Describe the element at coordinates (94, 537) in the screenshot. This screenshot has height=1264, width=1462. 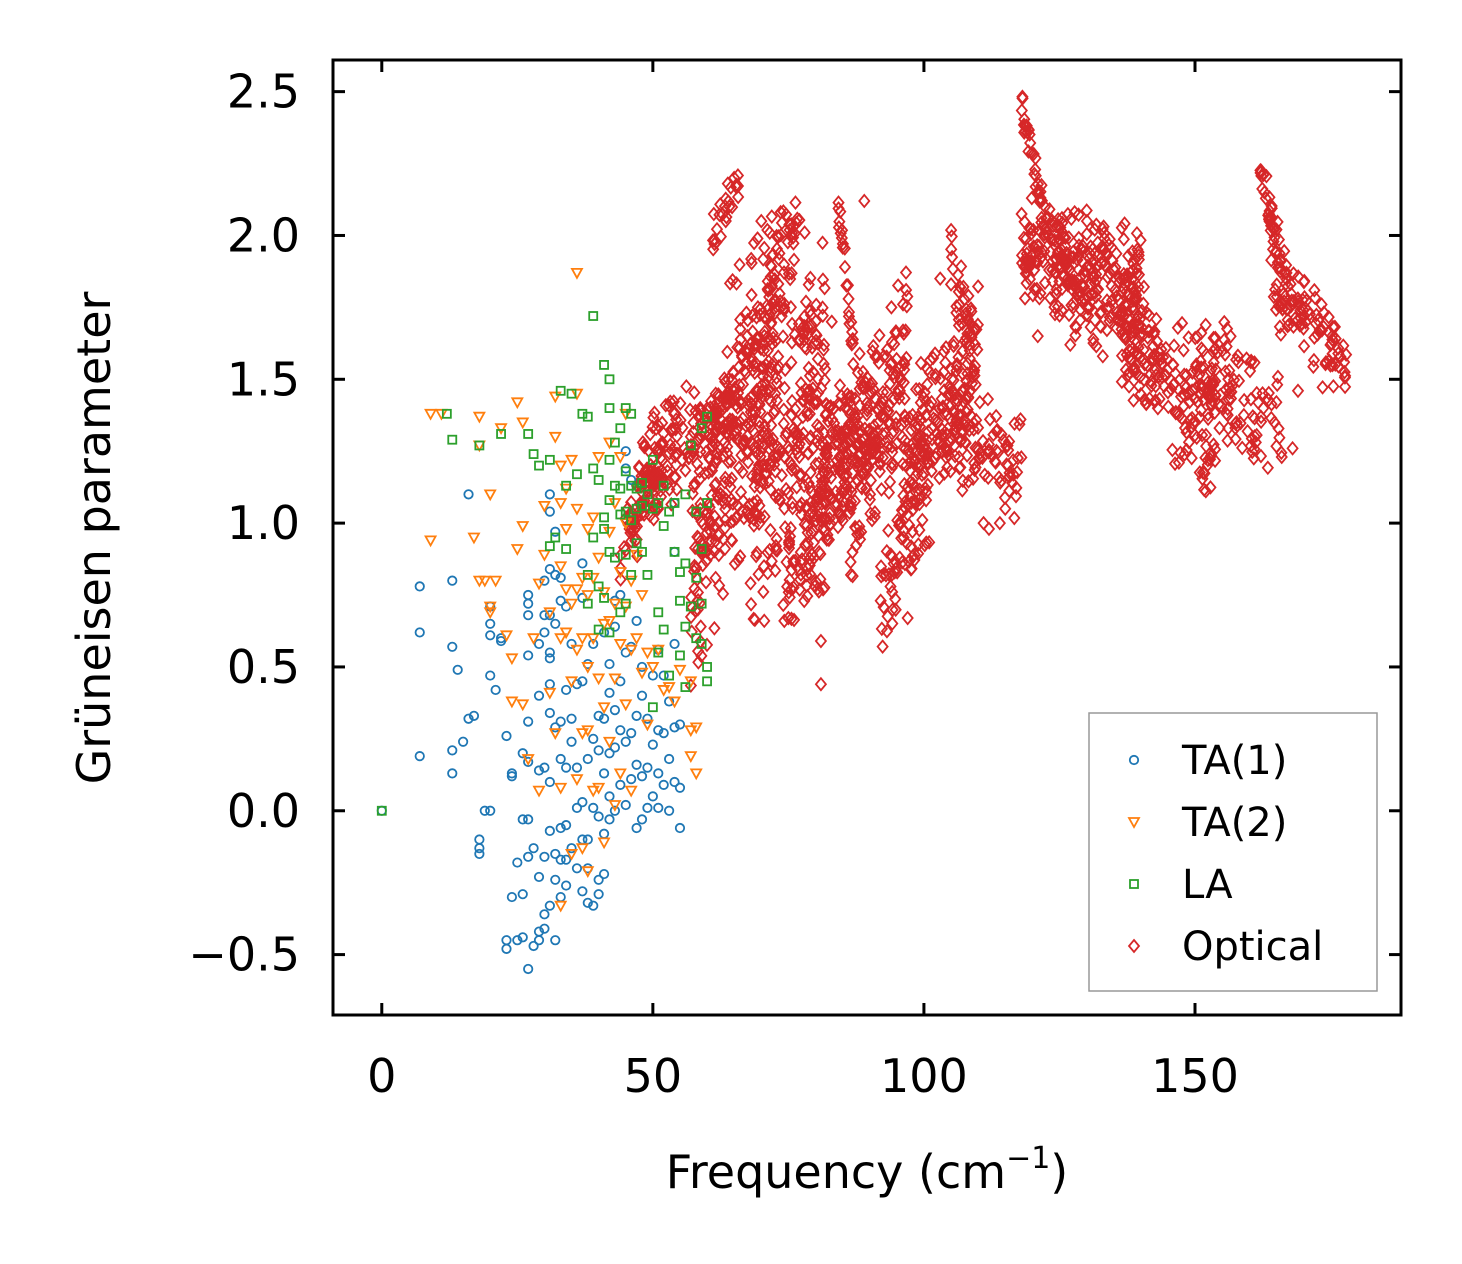
I see `y-axis-label: Grüneisen parameter` at that location.